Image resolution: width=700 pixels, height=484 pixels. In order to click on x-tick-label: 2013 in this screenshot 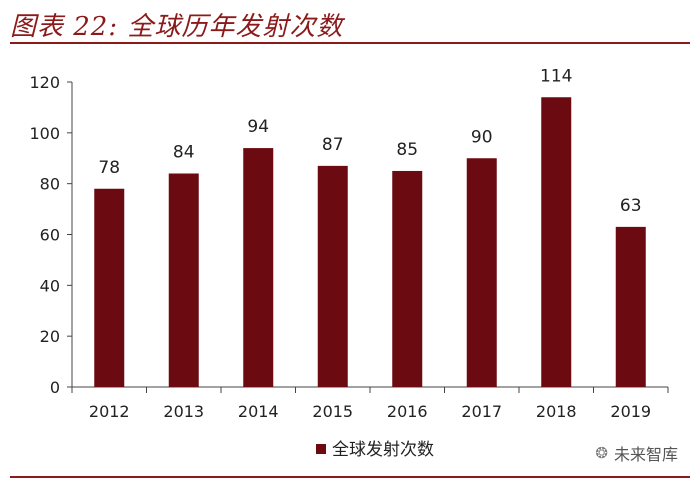, I will do `click(183, 411)`.